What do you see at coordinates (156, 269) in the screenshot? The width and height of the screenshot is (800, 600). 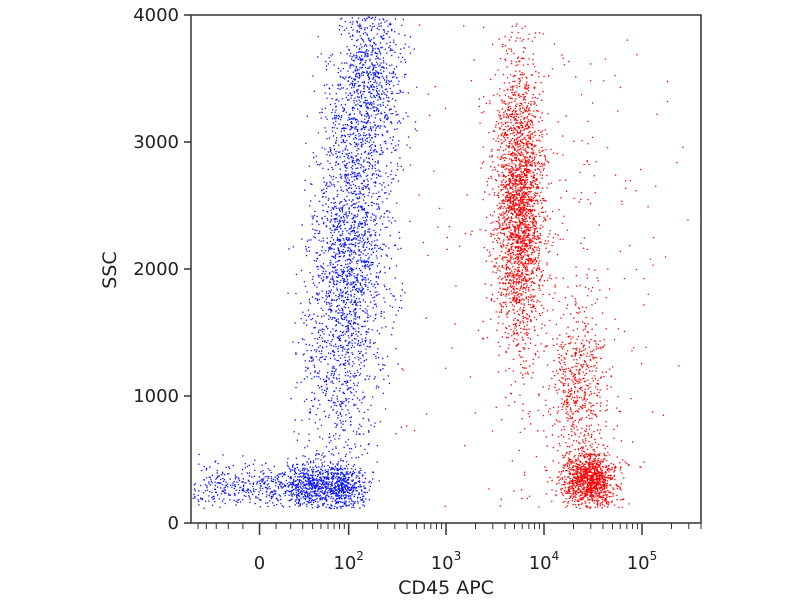 I see `y-tick-label: 2000` at bounding box center [156, 269].